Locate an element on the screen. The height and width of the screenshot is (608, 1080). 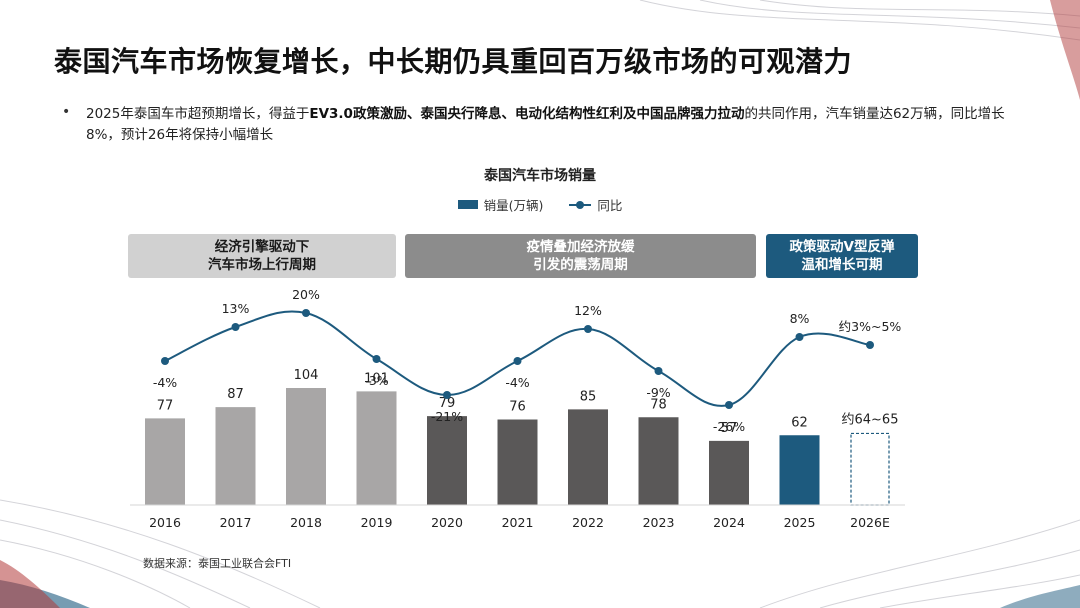
yoy-label-2024: -26% is located at coordinates (729, 426).